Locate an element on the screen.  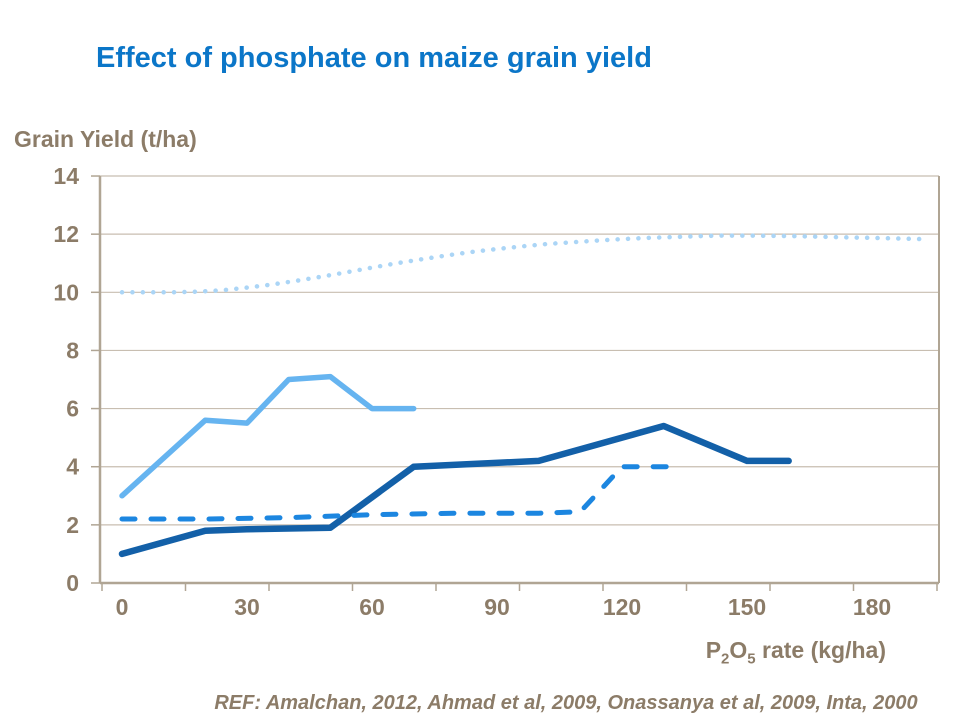
y-axis-title: Grain Yield (t/ha) is located at coordinates (105, 139).